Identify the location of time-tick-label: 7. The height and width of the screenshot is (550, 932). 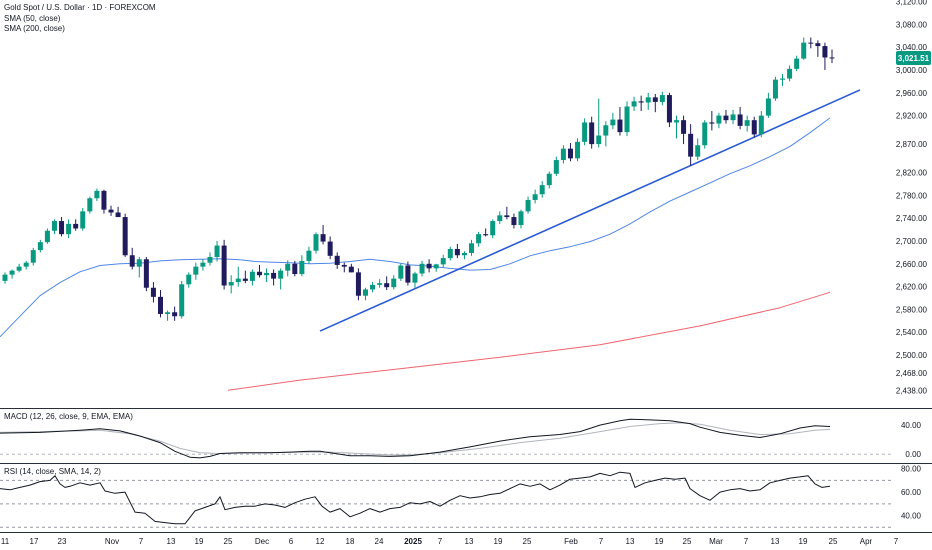
(440, 541).